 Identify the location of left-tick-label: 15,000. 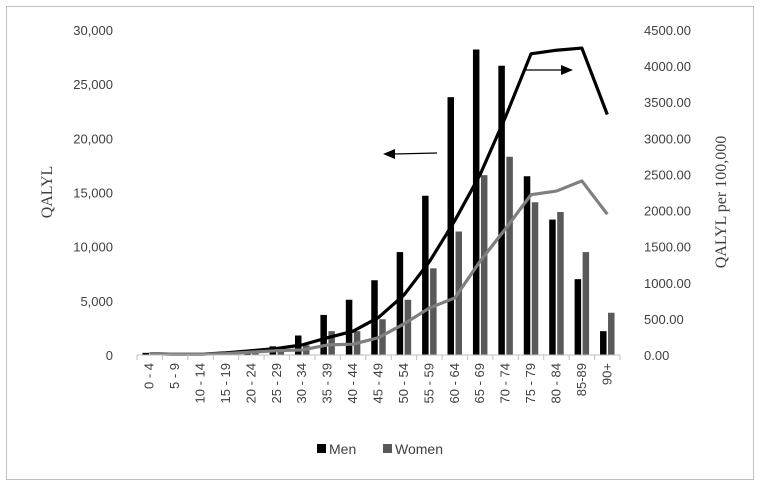
(93, 193).